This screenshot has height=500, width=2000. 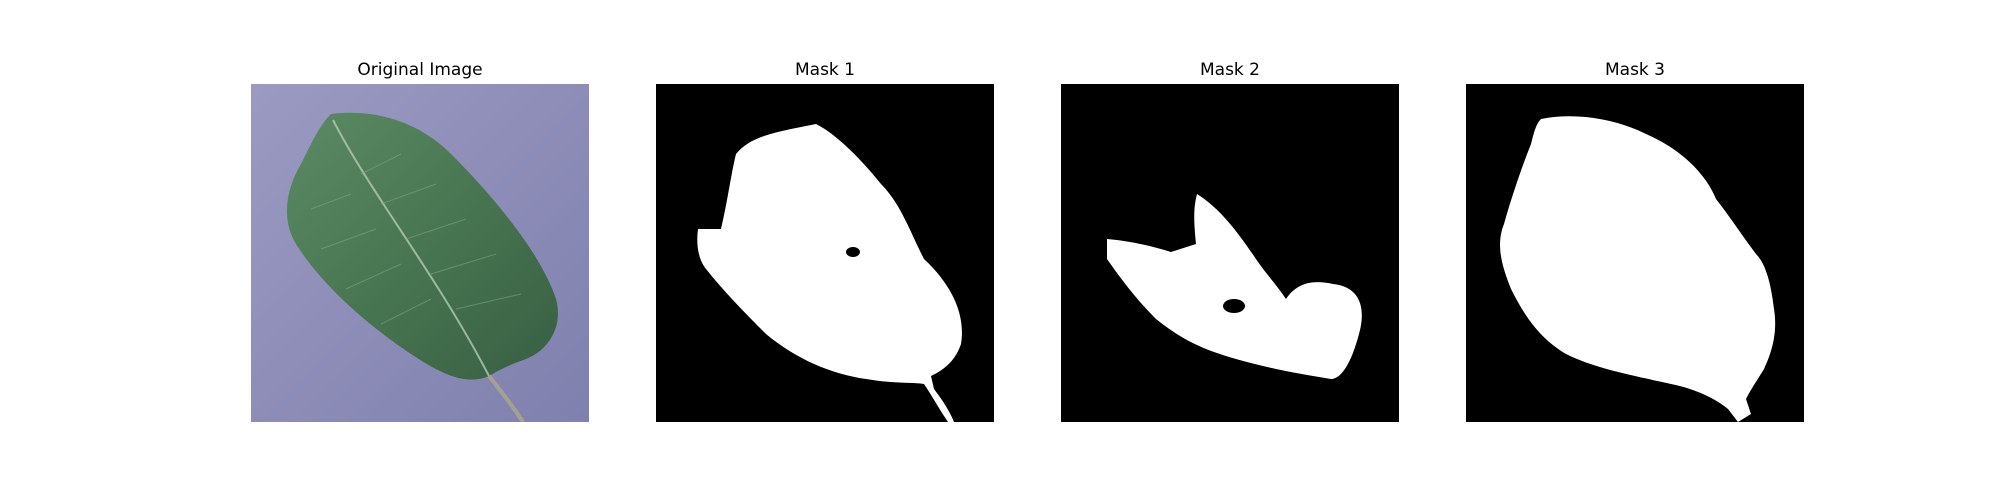 I want to click on mask-2-panel: Mask 2, so click(x=1230, y=245).